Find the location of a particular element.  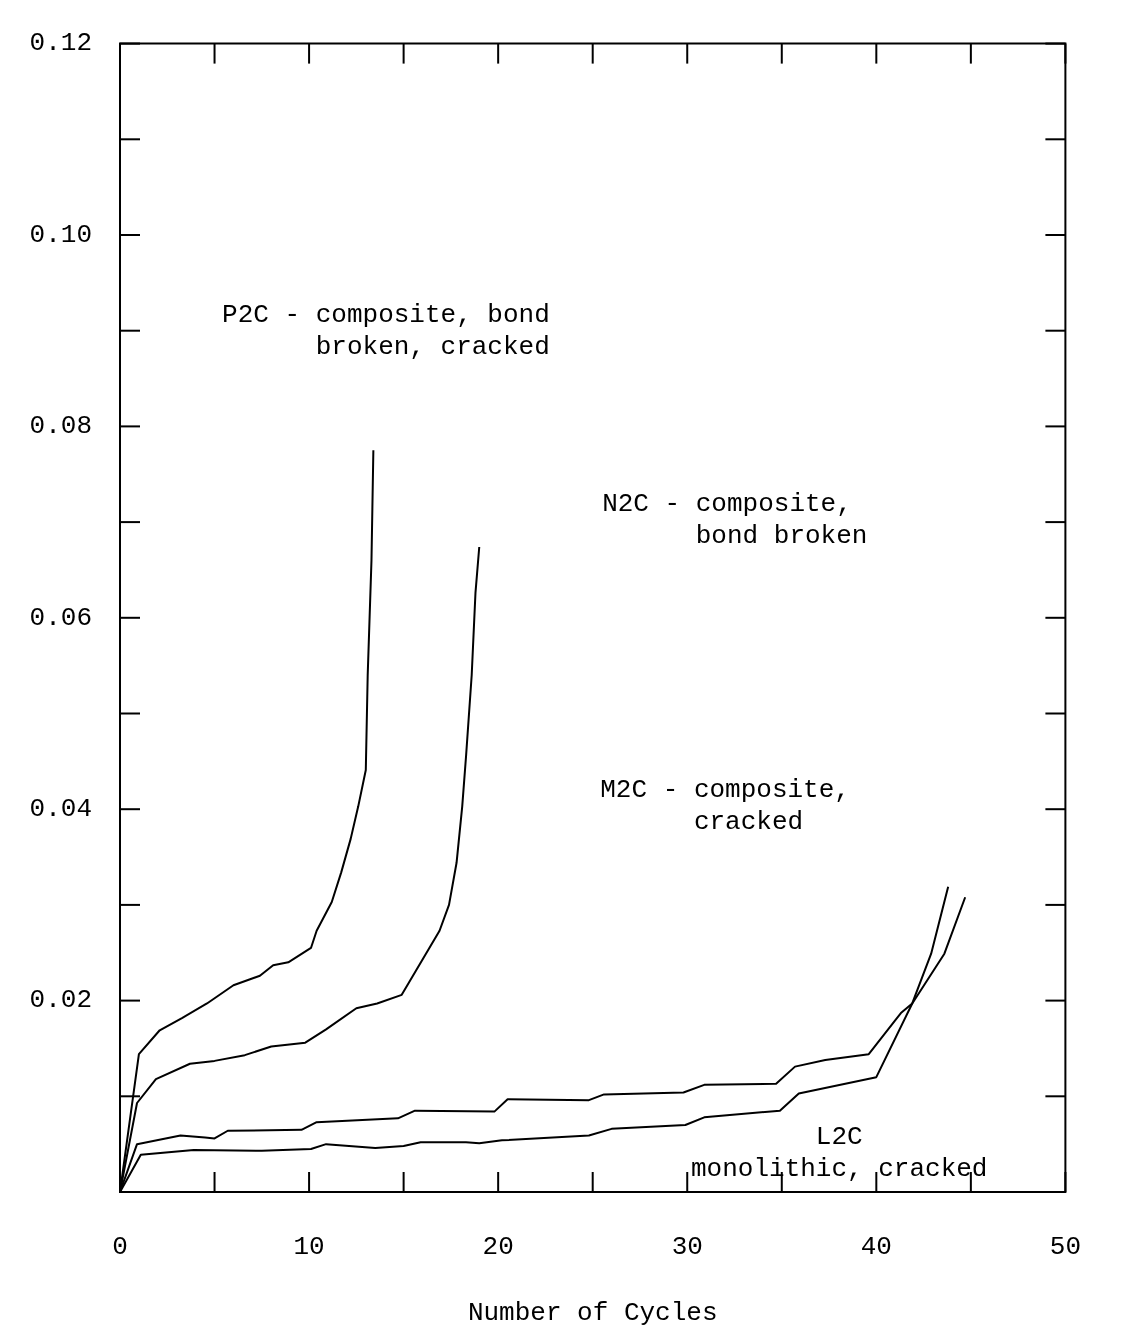

x-tick-label: 40 is located at coordinates (876, 1247).